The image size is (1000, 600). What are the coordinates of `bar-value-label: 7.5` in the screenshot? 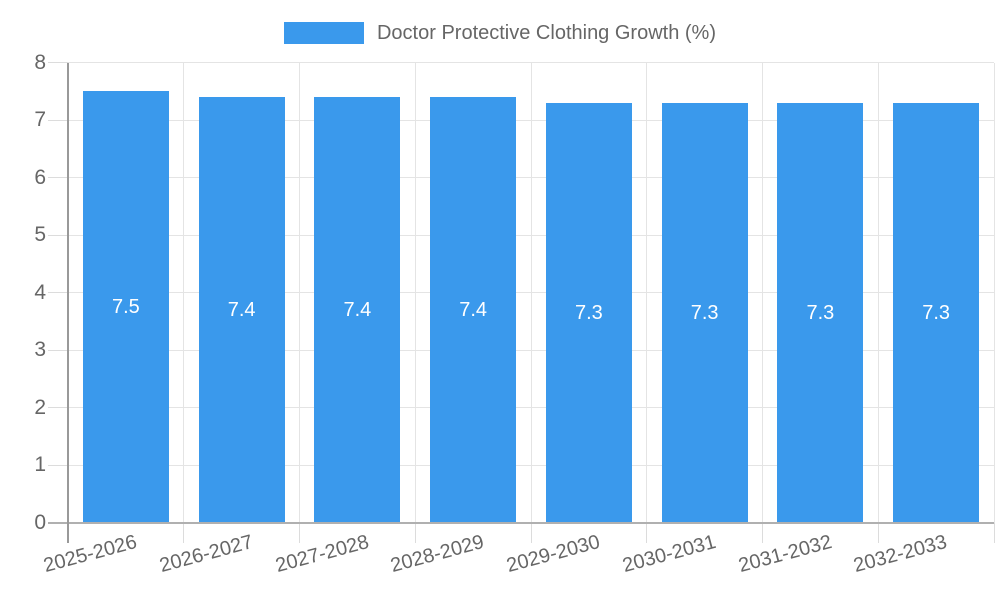 It's located at (125, 306).